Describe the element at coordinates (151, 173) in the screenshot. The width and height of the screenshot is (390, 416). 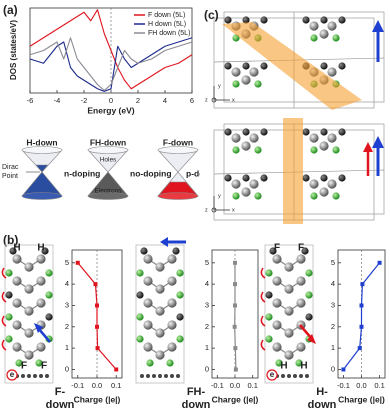
I see `doping-label: no-doping` at that location.